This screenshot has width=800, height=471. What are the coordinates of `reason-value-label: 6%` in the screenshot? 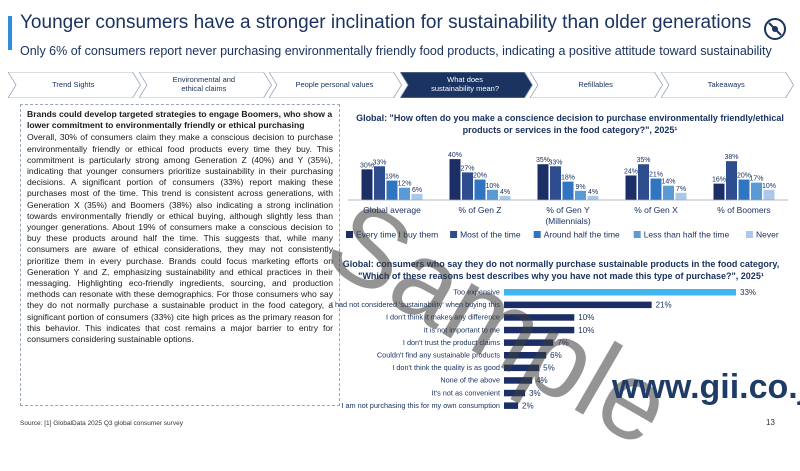 It's located at (556, 355).